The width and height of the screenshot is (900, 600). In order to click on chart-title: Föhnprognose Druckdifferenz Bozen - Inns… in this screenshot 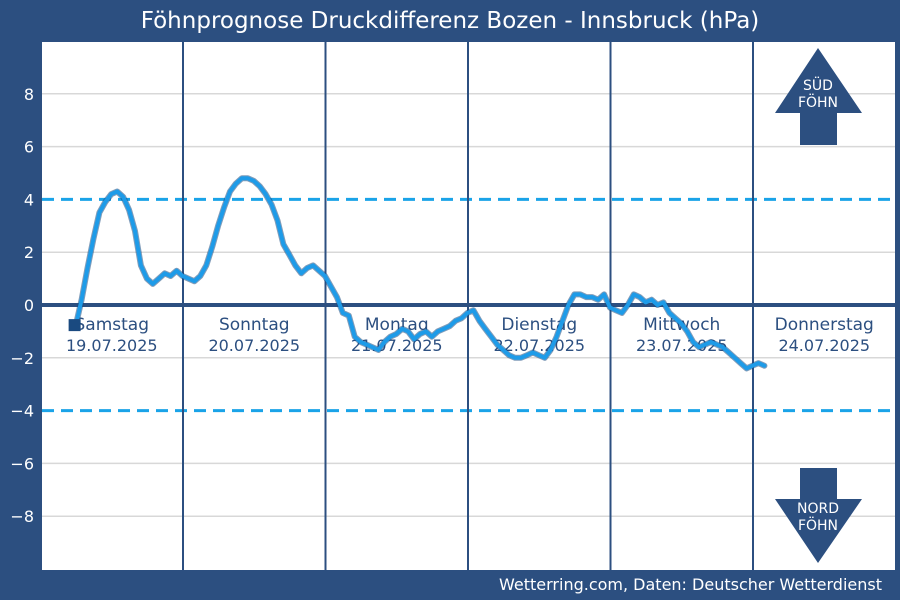, I will do `click(450, 21)`.